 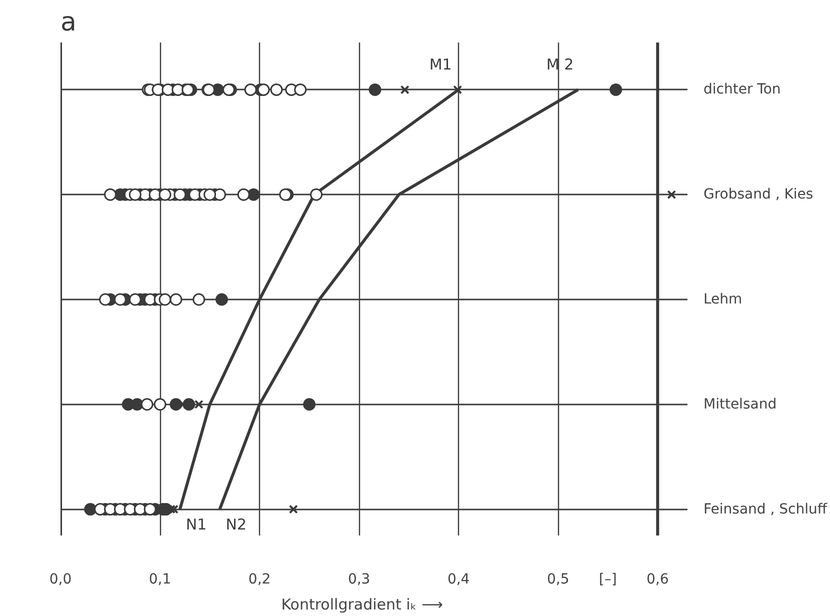 What do you see at coordinates (196, 524) in the screenshot?
I see `annotation: N1` at bounding box center [196, 524].